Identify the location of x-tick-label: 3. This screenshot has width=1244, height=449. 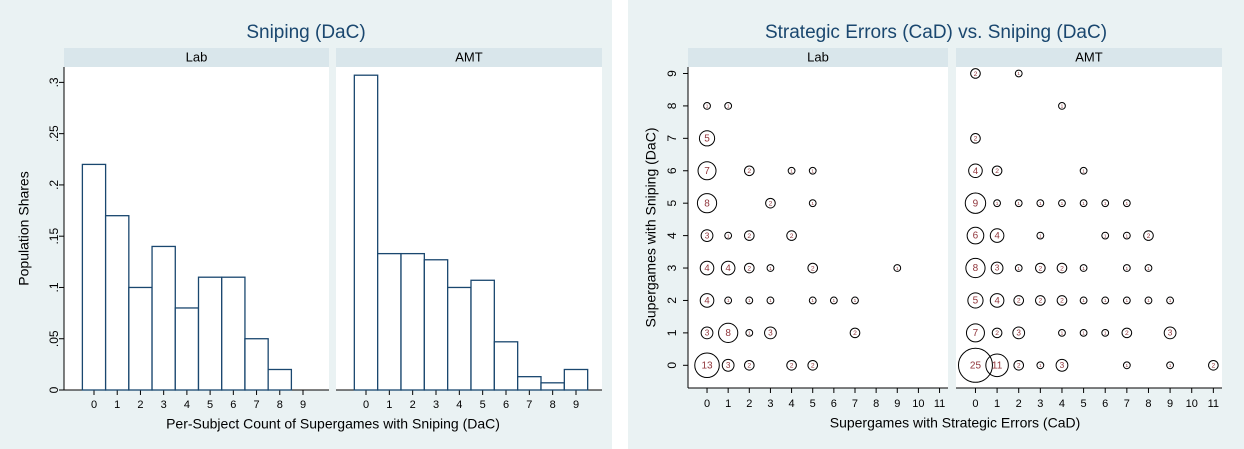
(1040, 404).